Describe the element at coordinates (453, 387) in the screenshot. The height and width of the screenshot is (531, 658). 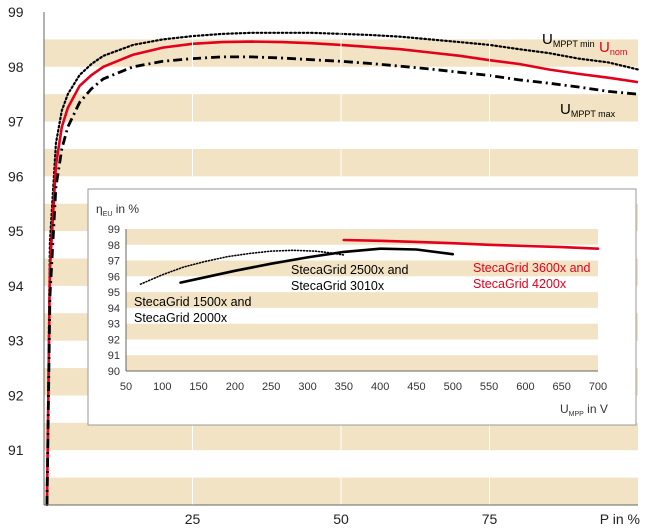
I see `inset-x-tick-label: 500` at that location.